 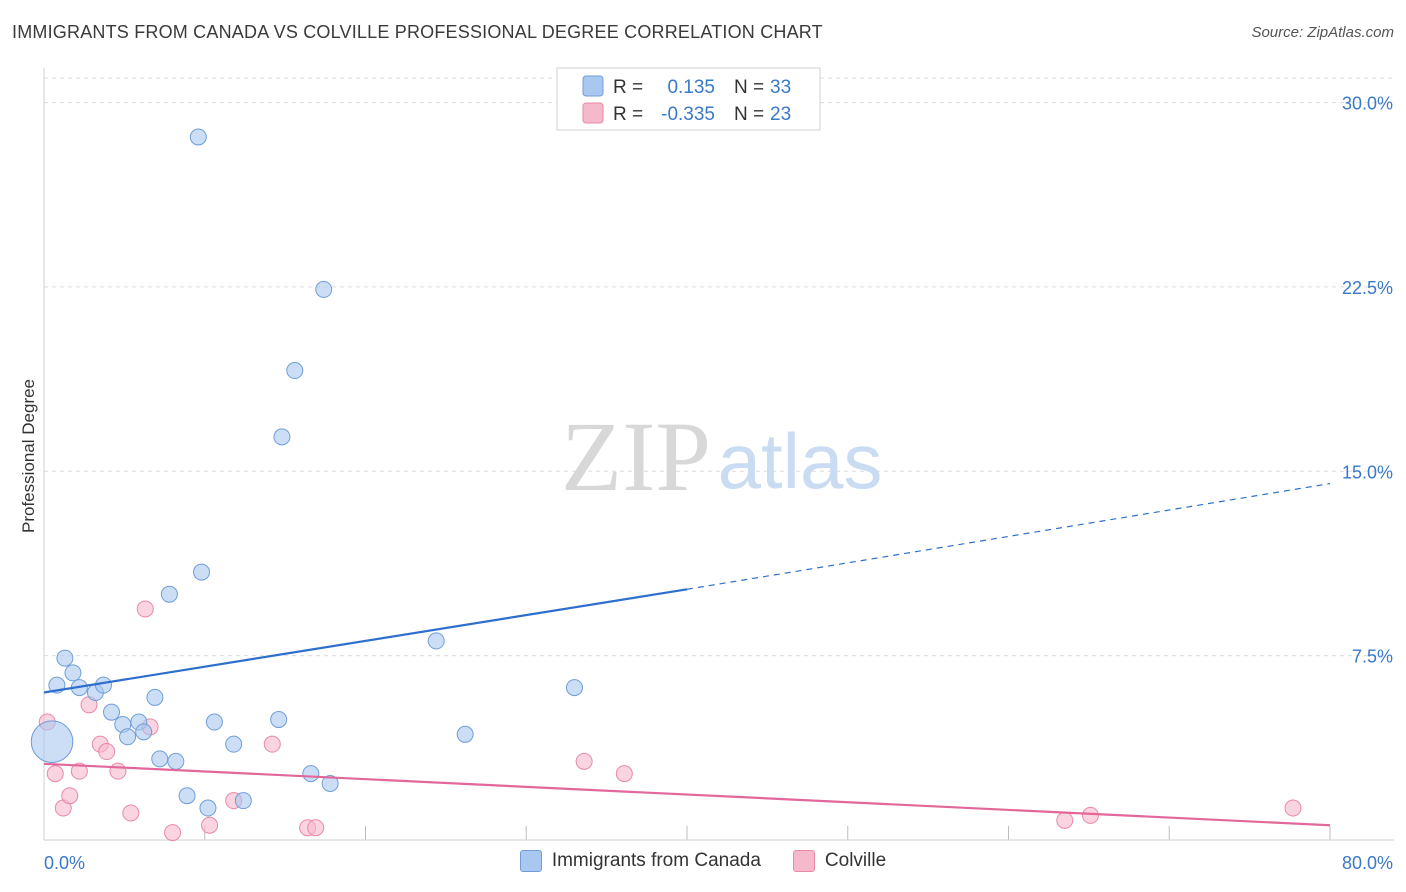 What do you see at coordinates (530, 861) in the screenshot?
I see `legend-swatch-canada-bottom` at bounding box center [530, 861].